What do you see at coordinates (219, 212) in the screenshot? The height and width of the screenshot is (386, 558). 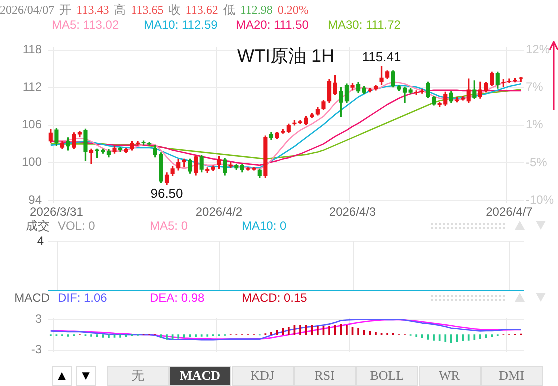 I see `x-tick-label: 2026/4/2` at bounding box center [219, 212].